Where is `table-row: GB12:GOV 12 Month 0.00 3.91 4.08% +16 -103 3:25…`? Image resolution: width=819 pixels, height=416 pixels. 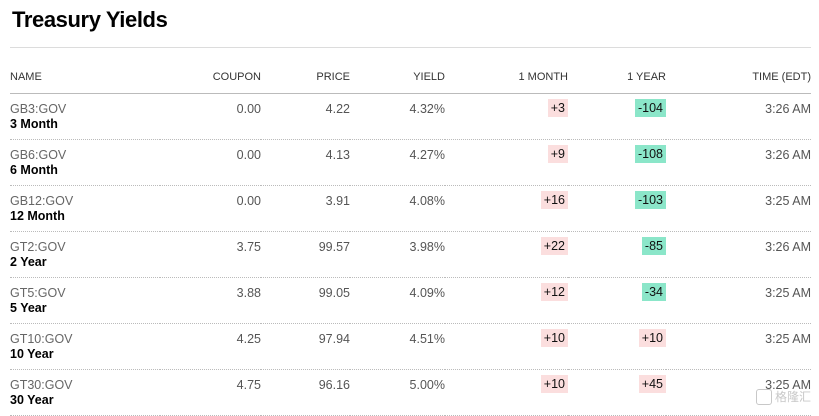 table-row: GB12:GOV 12 Month 0.00 3.91 4.08% +16 -103 3:25… is located at coordinates (410, 208).